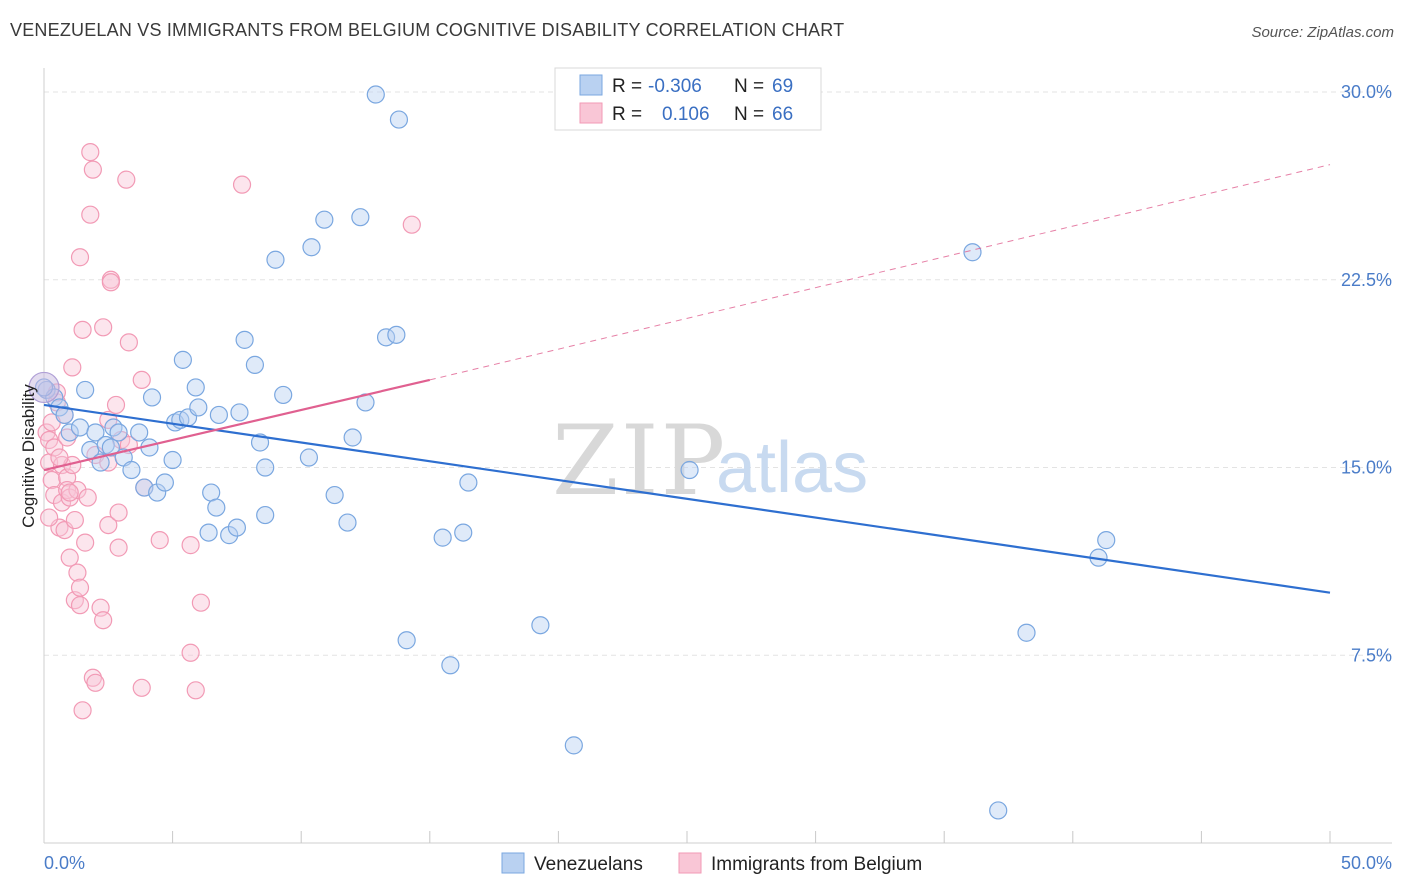  Describe the element at coordinates (1366, 468) in the screenshot. I see `y-tick-label: 15.0%` at that location.